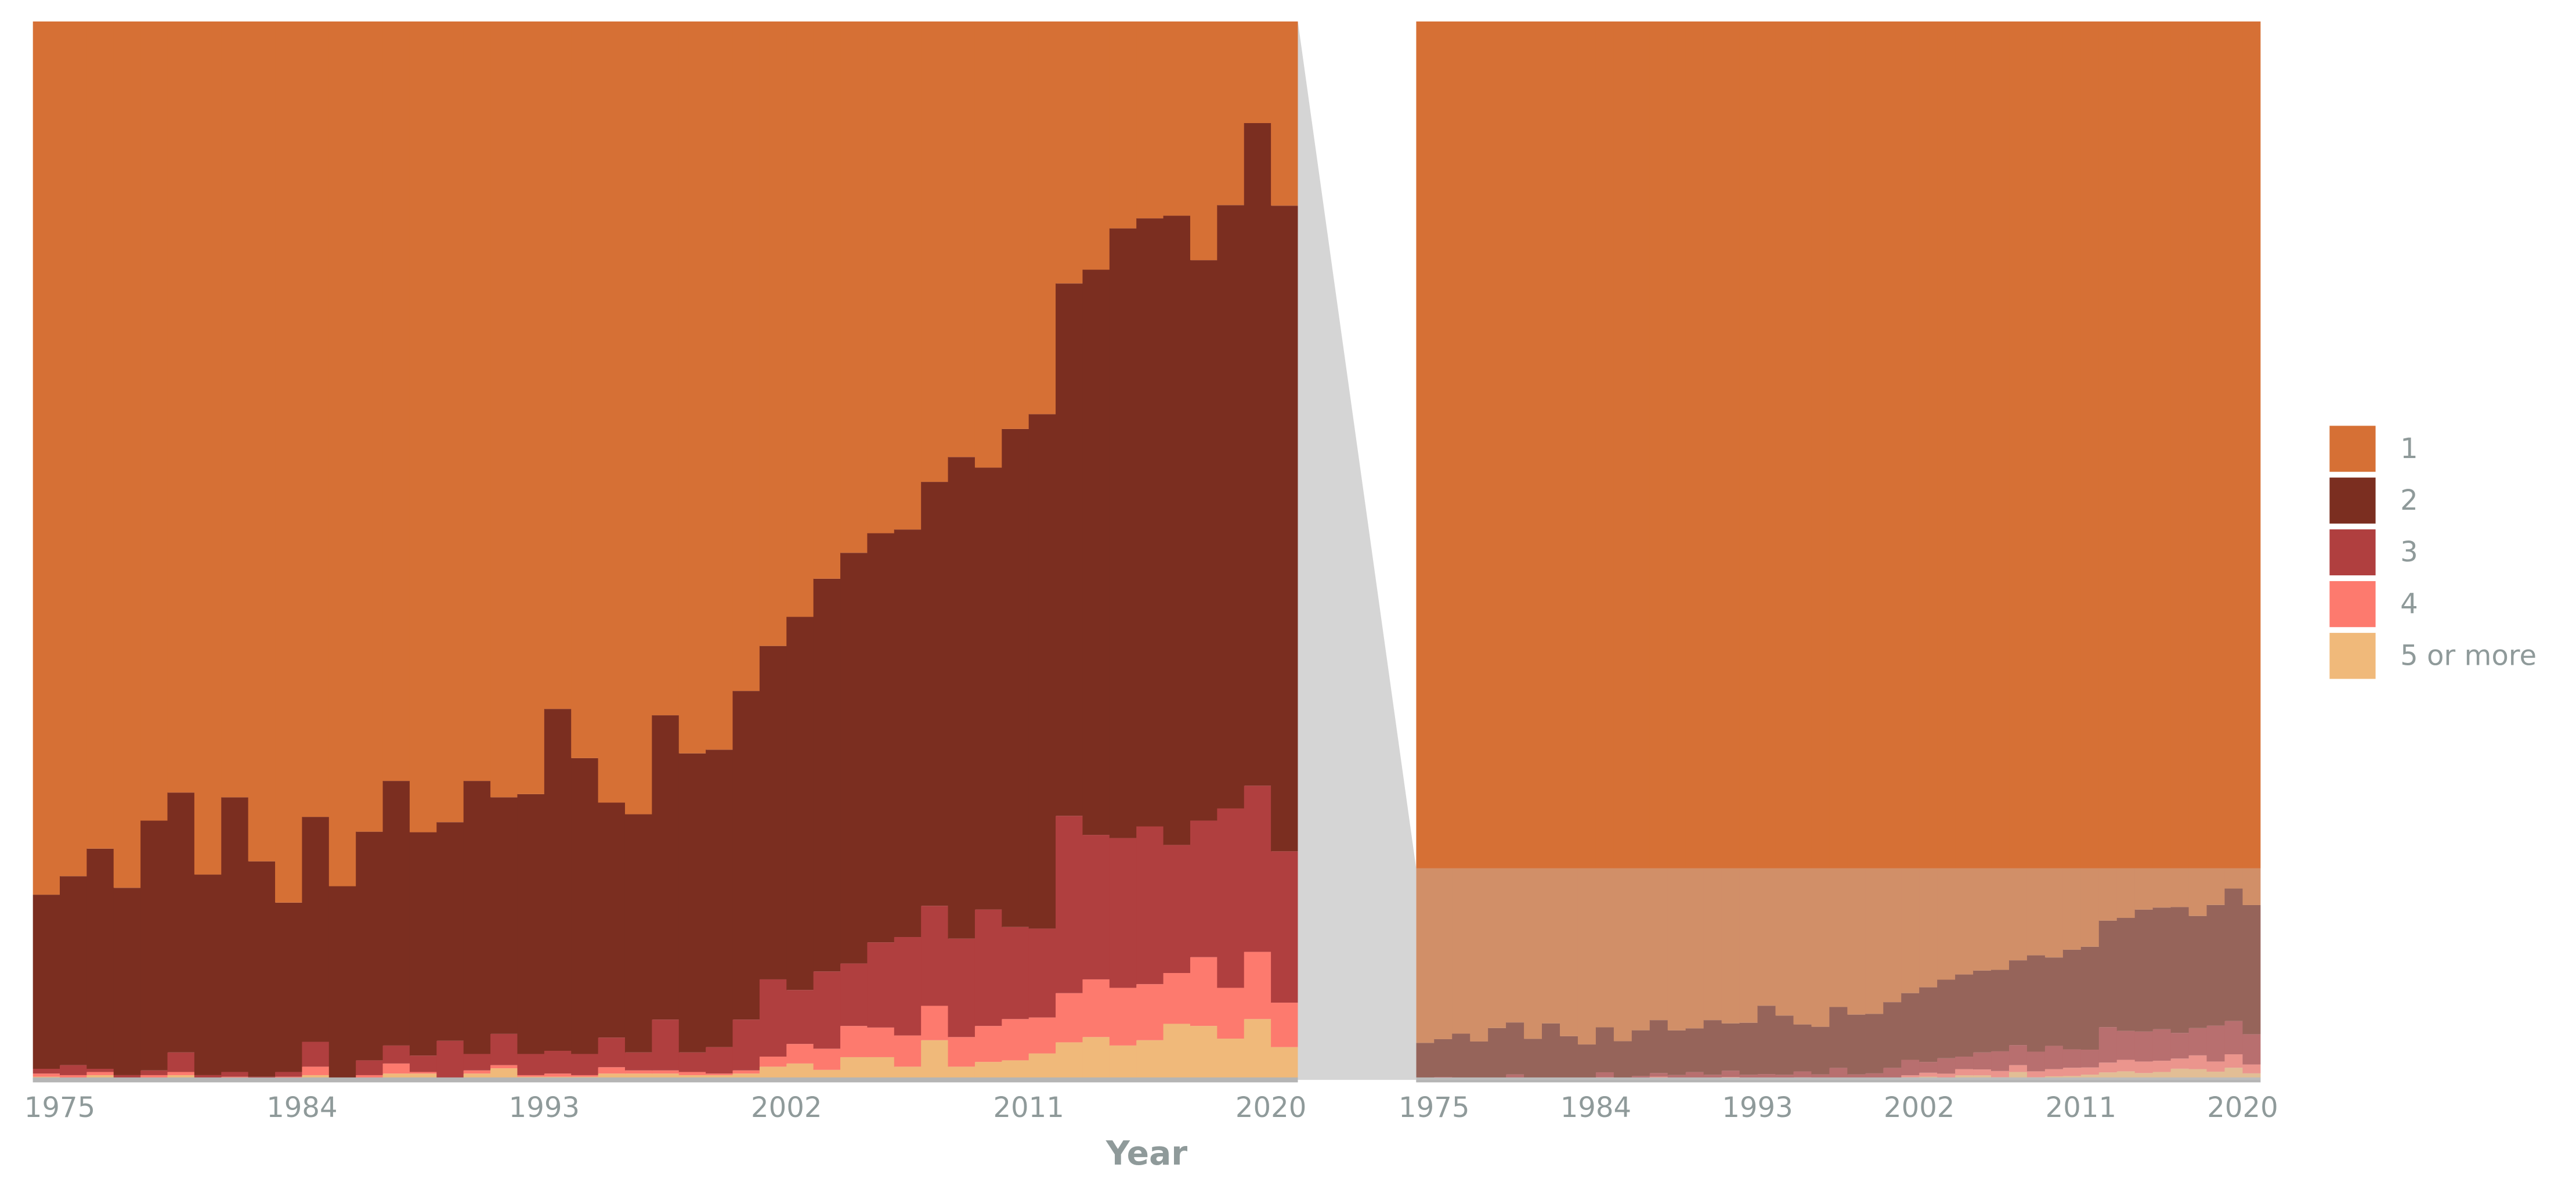 This screenshot has height=1200, width=2576. Describe the element at coordinates (2352, 656) in the screenshot. I see `legend-swatch` at that location.